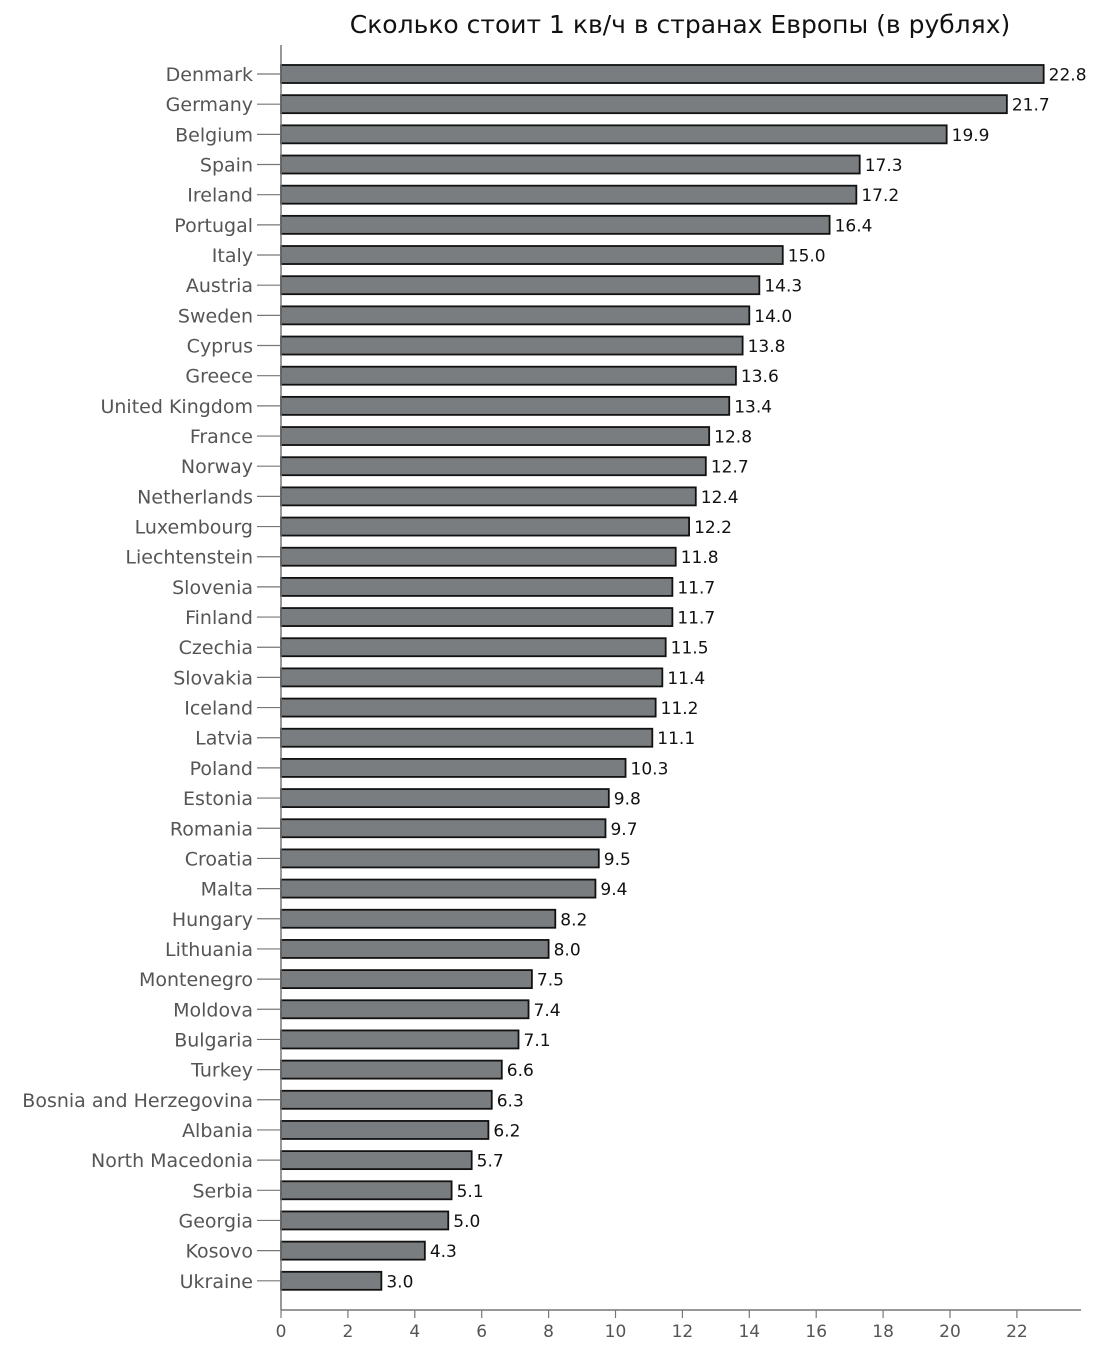 The image size is (1100, 1353). What do you see at coordinates (760, 377) in the screenshot?
I see `value-label-greece: 13.6` at bounding box center [760, 377].